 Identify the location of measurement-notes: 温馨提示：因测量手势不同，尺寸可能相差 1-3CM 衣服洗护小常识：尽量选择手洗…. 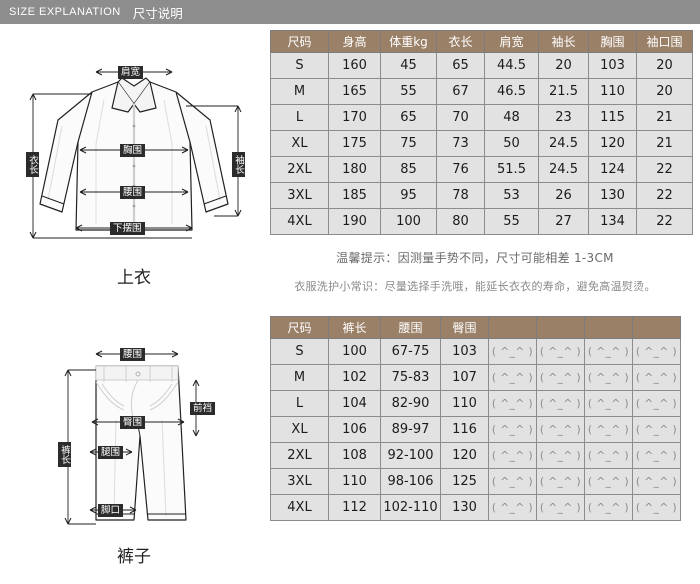
(475, 271).